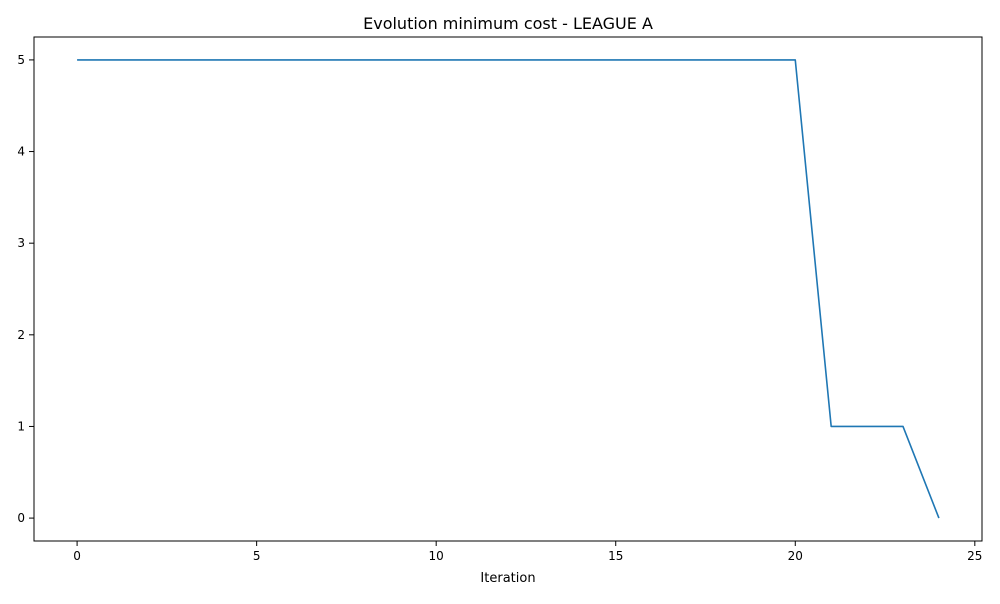  What do you see at coordinates (21, 243) in the screenshot?
I see `y-tick-label: 3` at bounding box center [21, 243].